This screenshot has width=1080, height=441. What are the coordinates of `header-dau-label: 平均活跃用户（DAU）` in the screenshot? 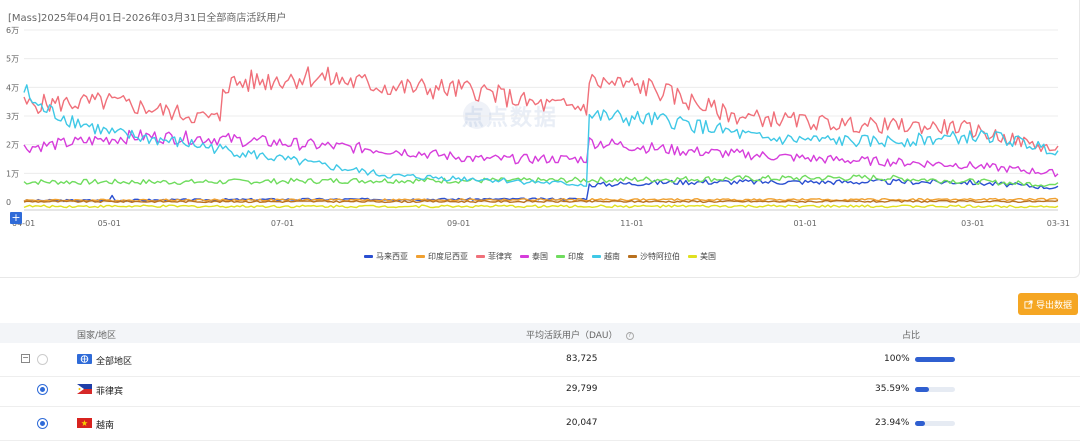 It's located at (572, 336).